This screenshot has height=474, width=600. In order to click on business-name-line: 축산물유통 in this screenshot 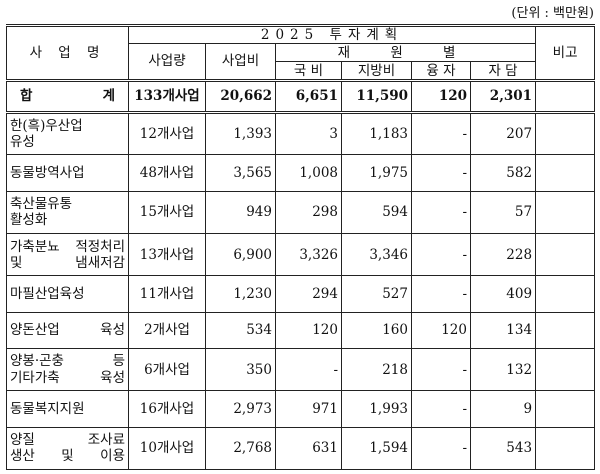, I will do `click(41, 204)`.